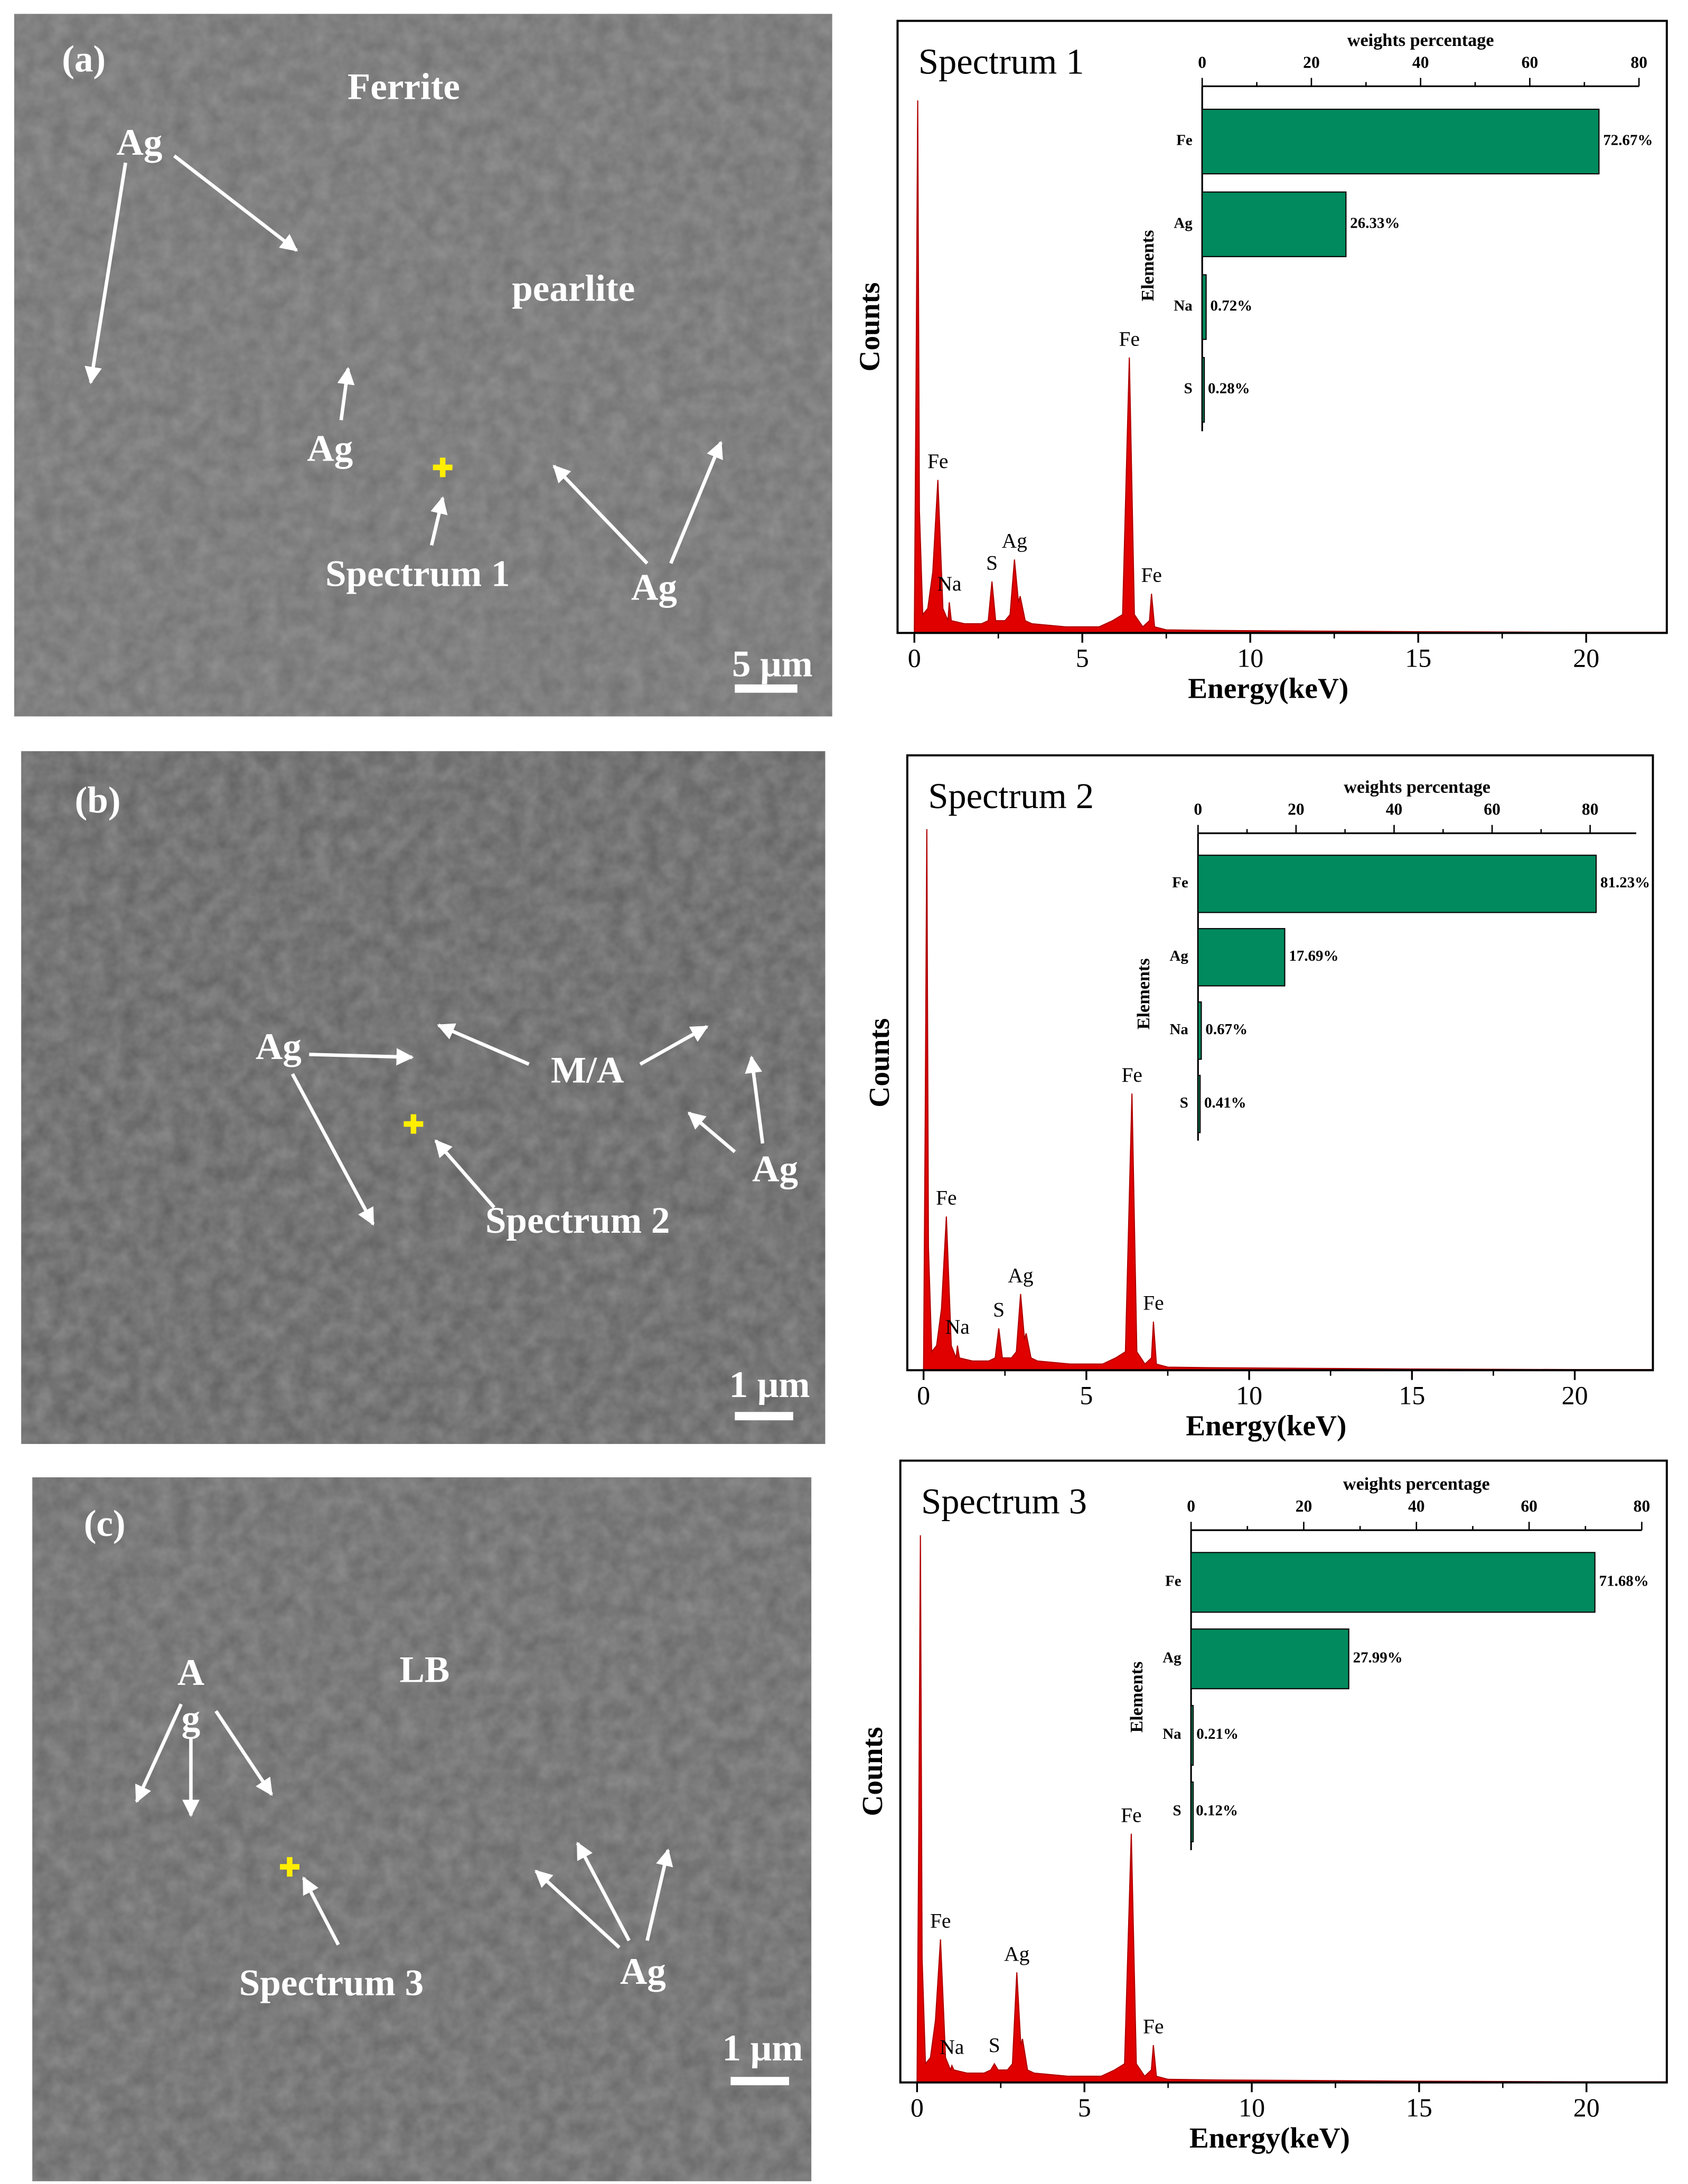 This screenshot has height=2184, width=1688. I want to click on y-tick-label: Ag, so click(1171, 1657).